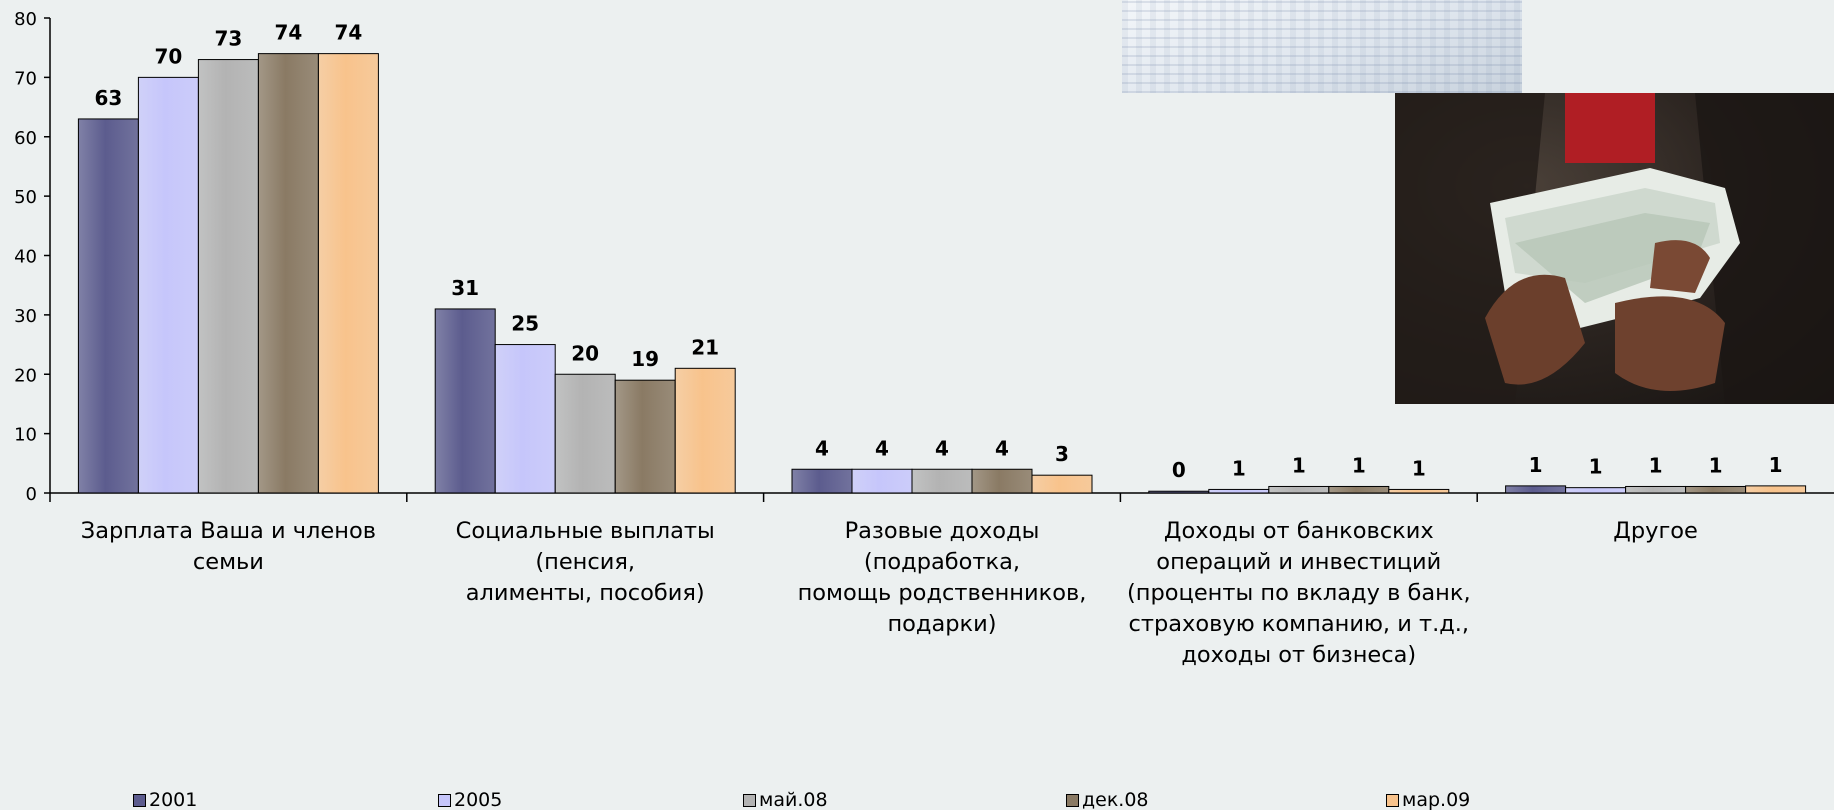 Image resolution: width=1834 pixels, height=810 pixels. I want to click on legend-label: 2001, so click(173, 799).